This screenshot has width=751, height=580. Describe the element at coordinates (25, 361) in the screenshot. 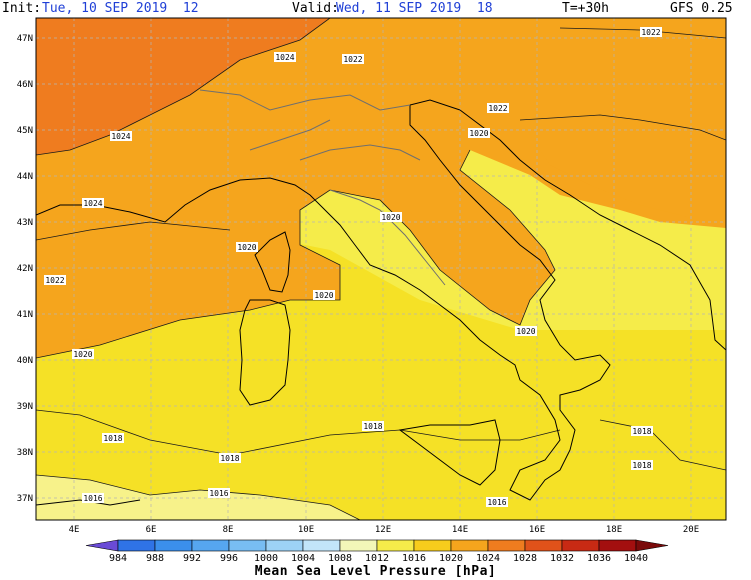

I see `lat-label: 40N` at that location.